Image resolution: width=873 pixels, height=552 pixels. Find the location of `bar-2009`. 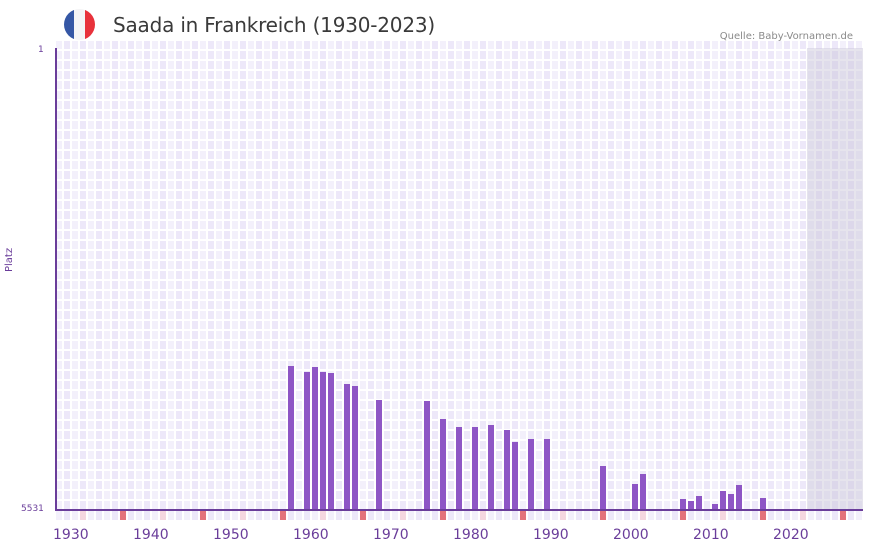

bar-2009 is located at coordinates (691, 505).